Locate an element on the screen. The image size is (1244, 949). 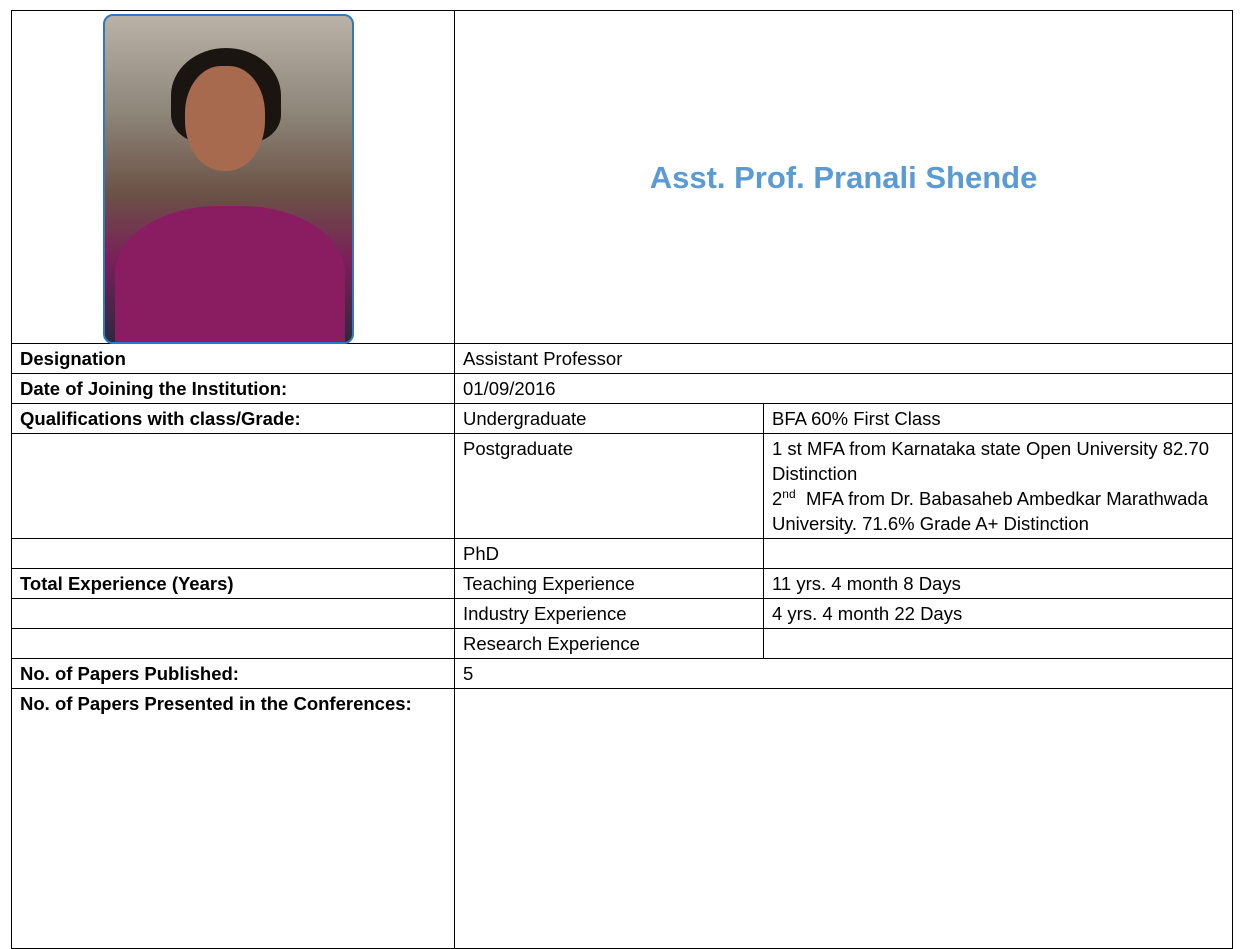
value: BFA 60% First Class is located at coordinates (998, 418).